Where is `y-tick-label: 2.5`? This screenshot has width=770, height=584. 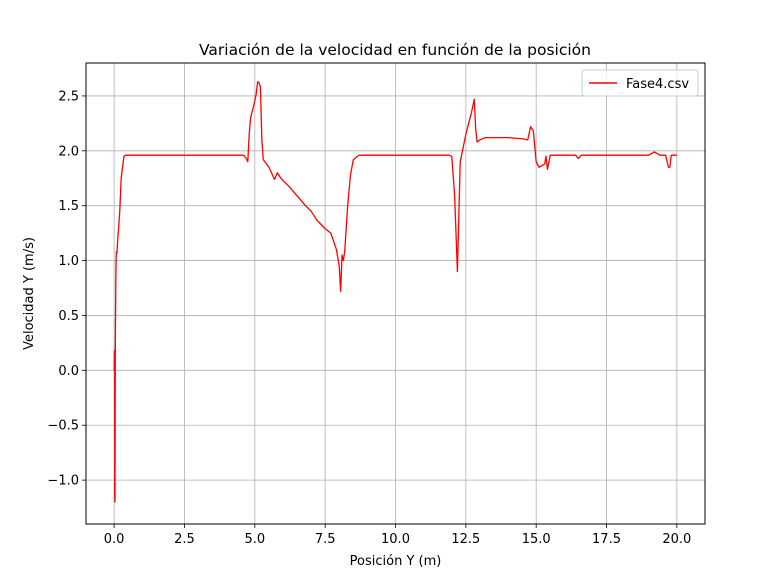
y-tick-label: 2.5 is located at coordinates (68, 96).